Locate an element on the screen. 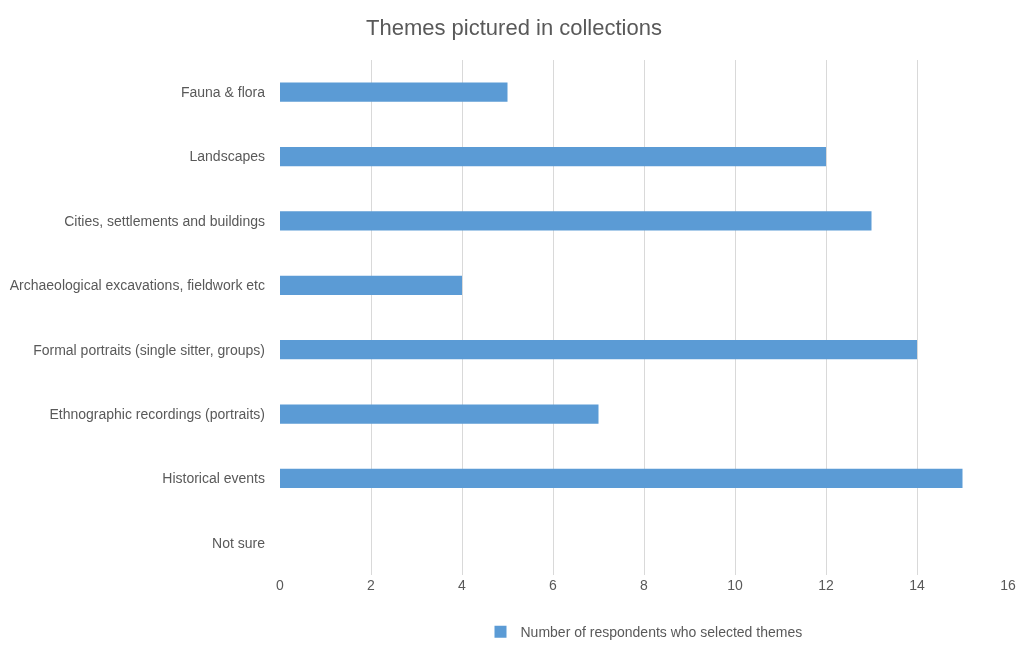  x-tick-label: 12 is located at coordinates (826, 585).